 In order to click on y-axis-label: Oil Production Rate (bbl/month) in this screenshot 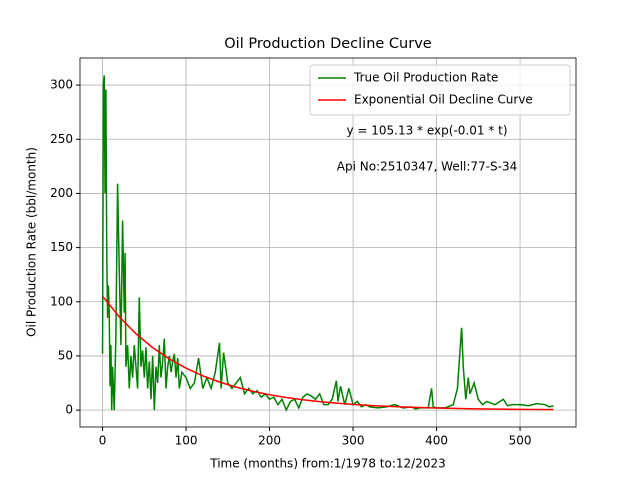, I will do `click(32, 242)`.